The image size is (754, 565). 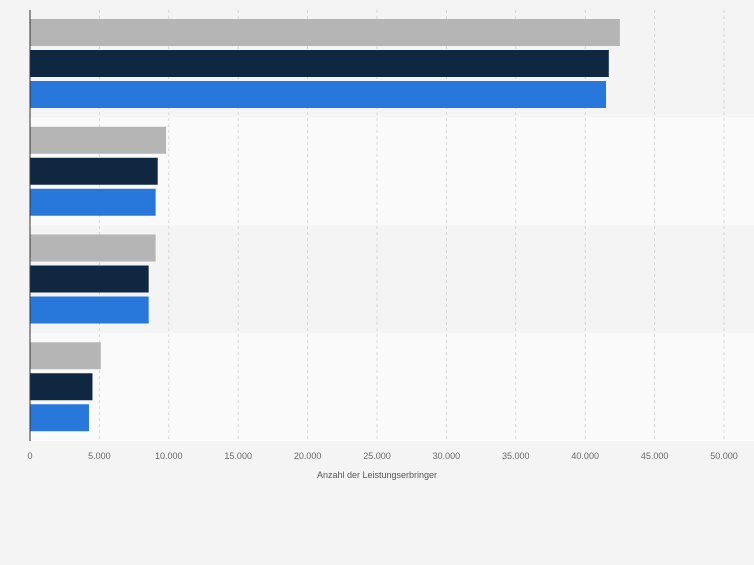 I want to click on x-tick-label: 45.000, so click(x=655, y=456).